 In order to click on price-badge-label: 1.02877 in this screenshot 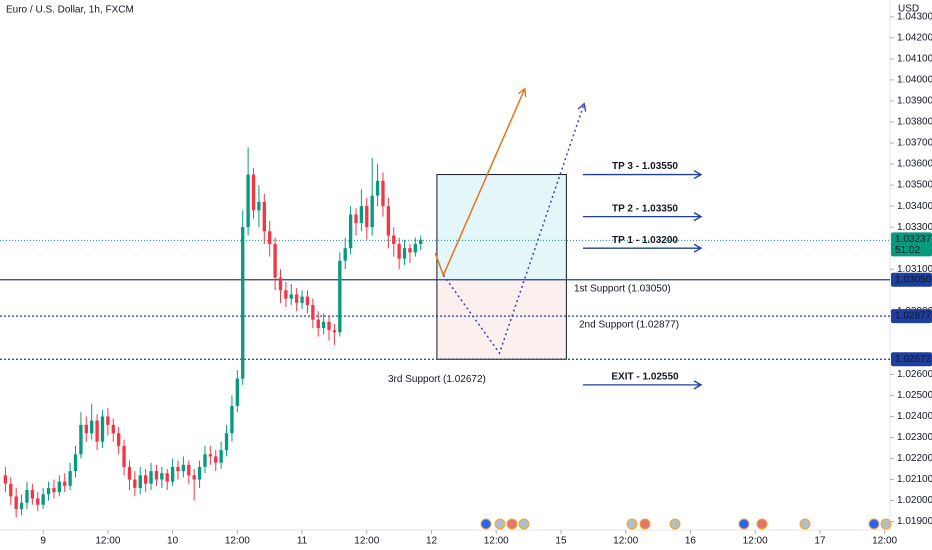, I will do `click(913, 316)`.